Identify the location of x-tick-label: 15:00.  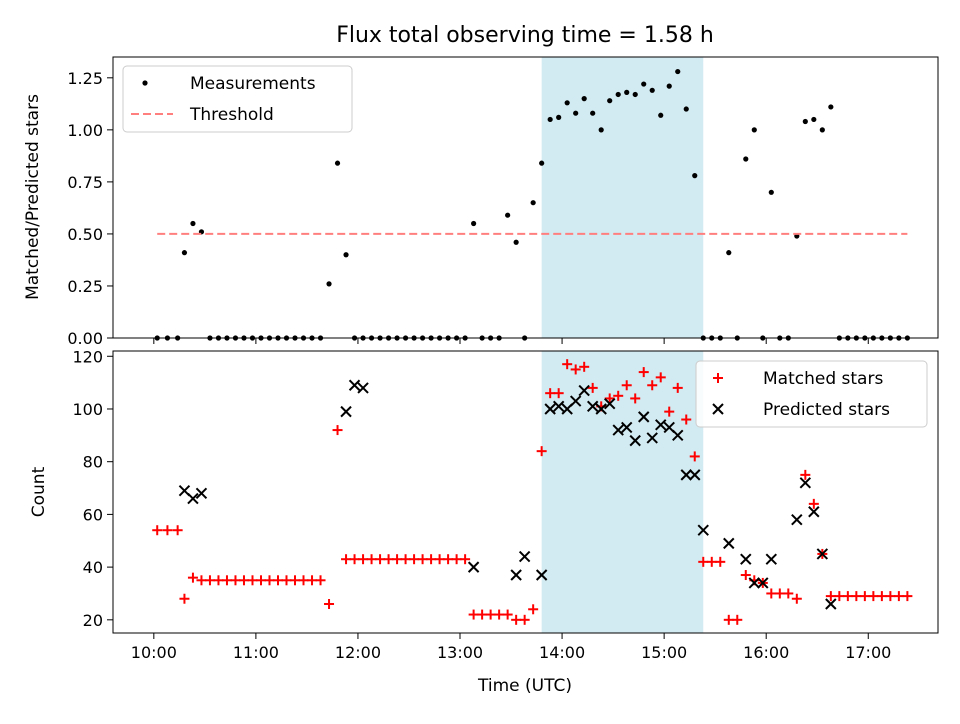
(664, 652).